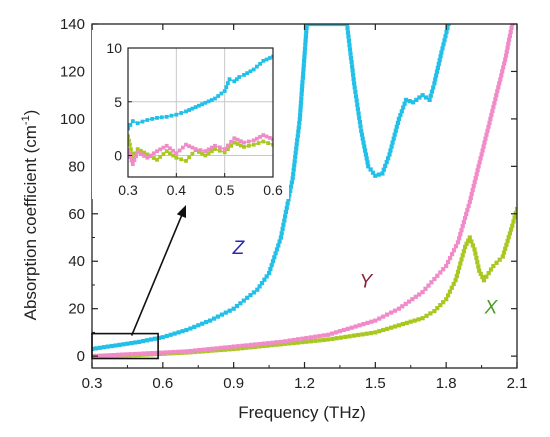 The image size is (550, 437). What do you see at coordinates (304, 383) in the screenshot?
I see `x-tick-label: 1.2` at bounding box center [304, 383].